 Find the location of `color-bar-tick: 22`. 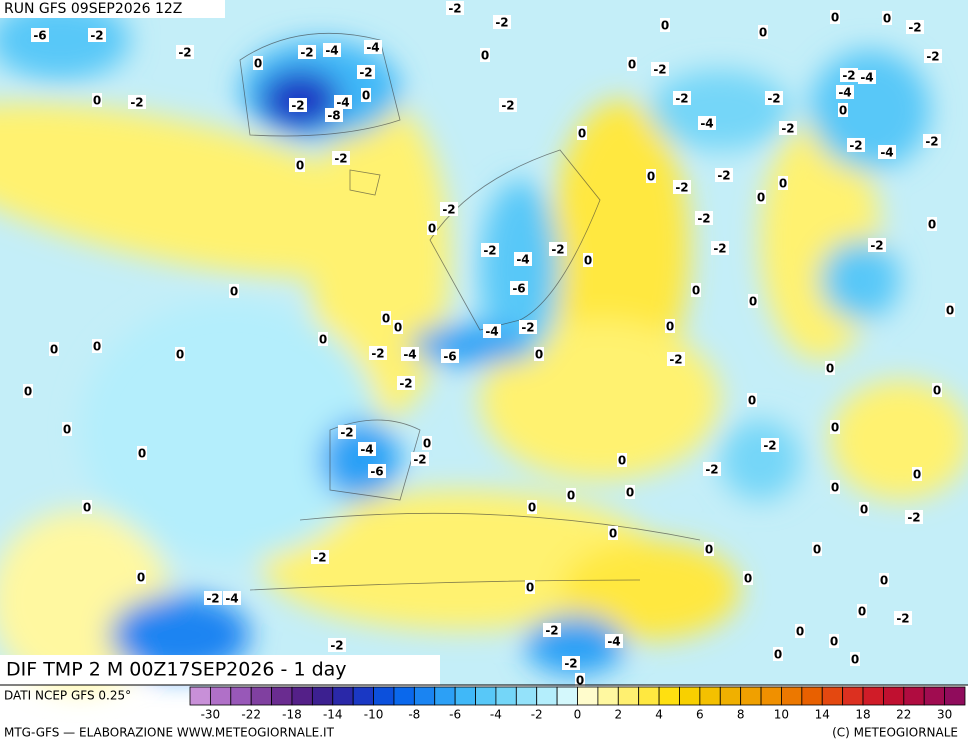

color-bar-tick: 22 is located at coordinates (903, 715).